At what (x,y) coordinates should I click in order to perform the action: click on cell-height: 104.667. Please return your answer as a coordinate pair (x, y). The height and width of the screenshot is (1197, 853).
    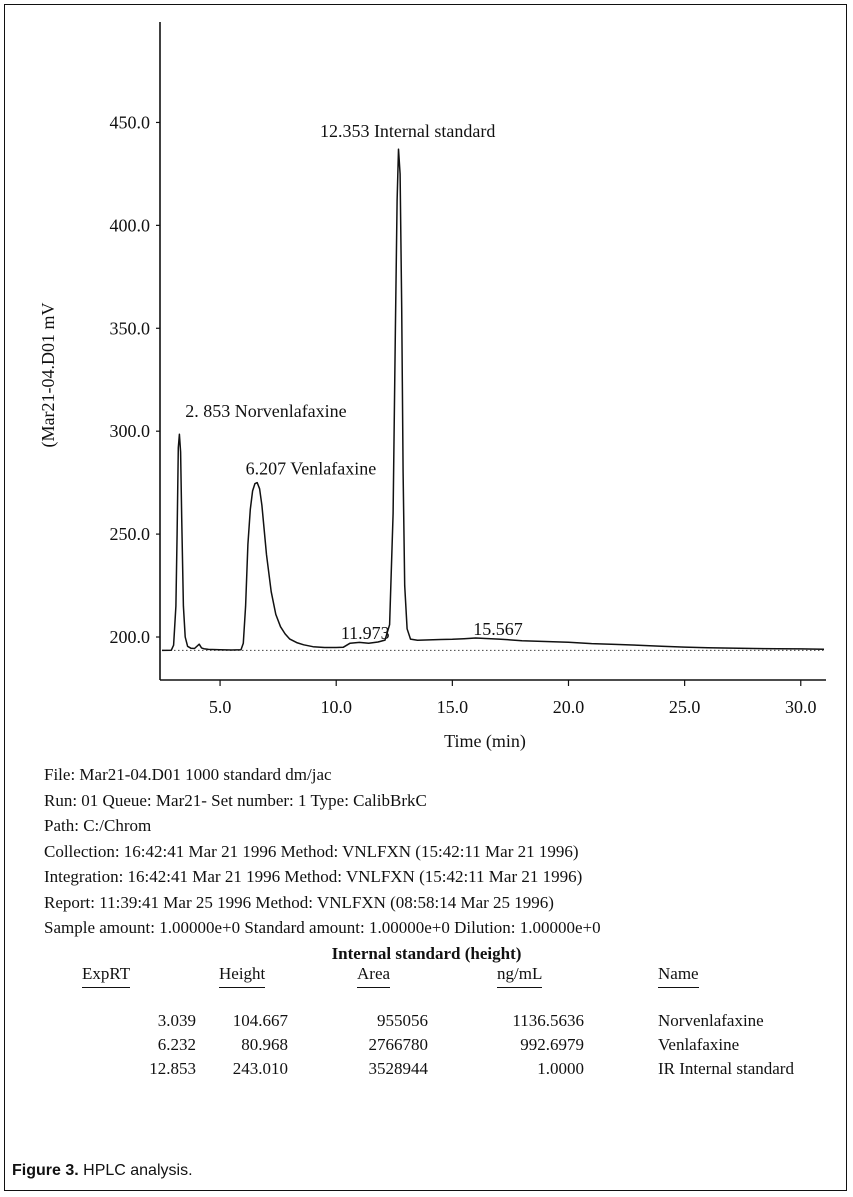
    Looking at the image, I should click on (260, 1020).